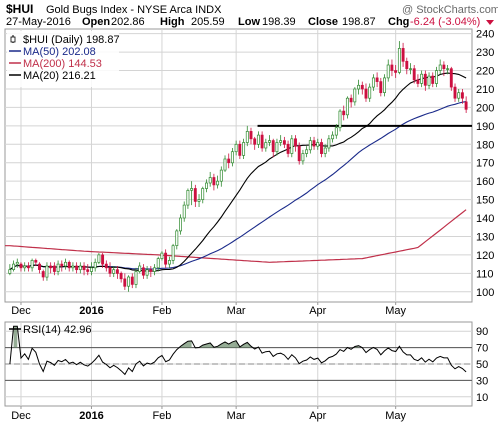 The height and width of the screenshot is (431, 498). I want to click on price-tick-label: 170, so click(485, 164).